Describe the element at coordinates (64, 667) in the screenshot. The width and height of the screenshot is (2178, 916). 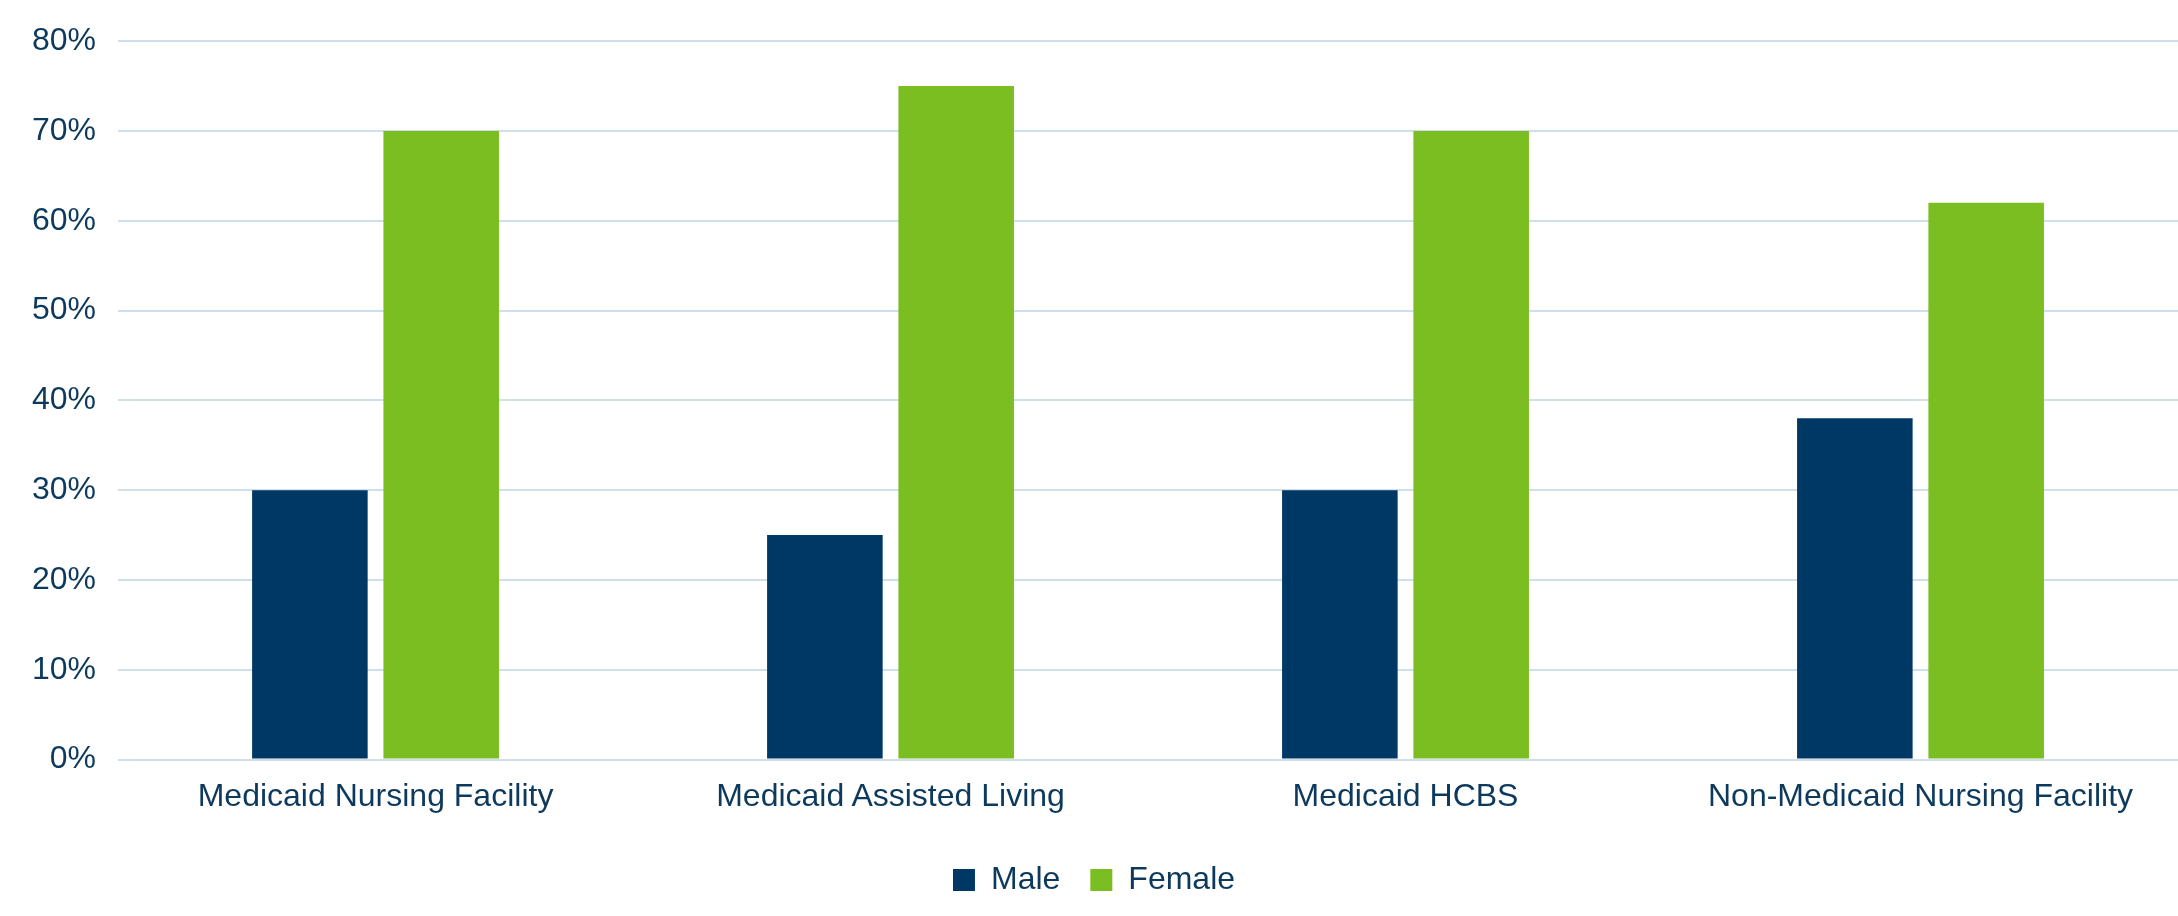
I see `y-tick-label: 10%` at that location.